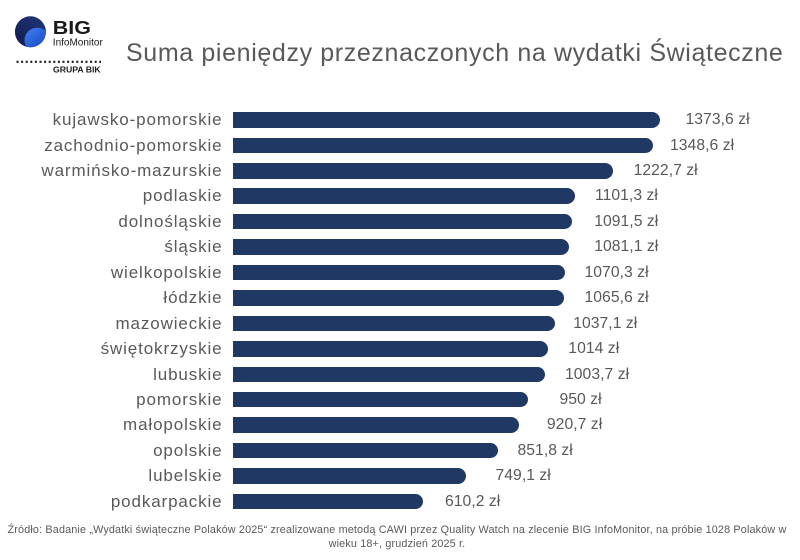  What do you see at coordinates (77, 70) in the screenshot?
I see `svg-text: GRUPA BIK` at bounding box center [77, 70].